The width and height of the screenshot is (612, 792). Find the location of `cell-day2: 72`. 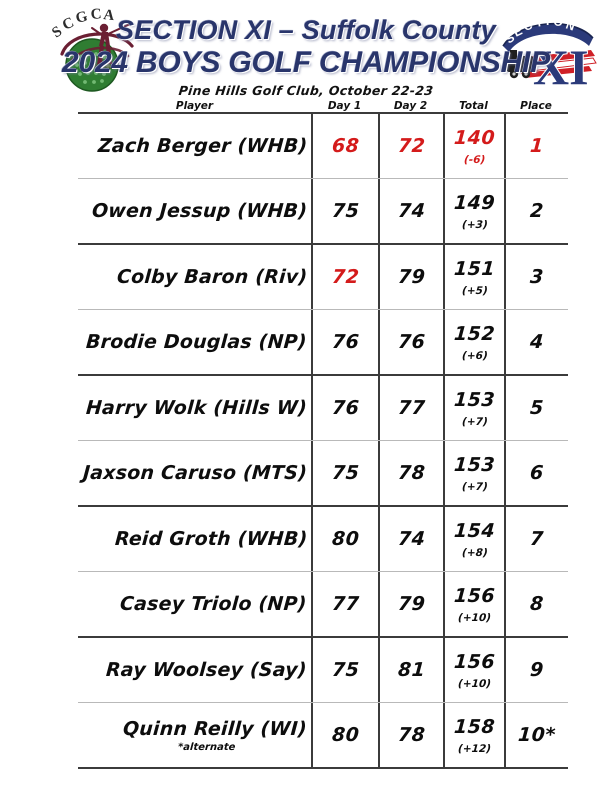

cell-day2: 72 is located at coordinates (410, 146).